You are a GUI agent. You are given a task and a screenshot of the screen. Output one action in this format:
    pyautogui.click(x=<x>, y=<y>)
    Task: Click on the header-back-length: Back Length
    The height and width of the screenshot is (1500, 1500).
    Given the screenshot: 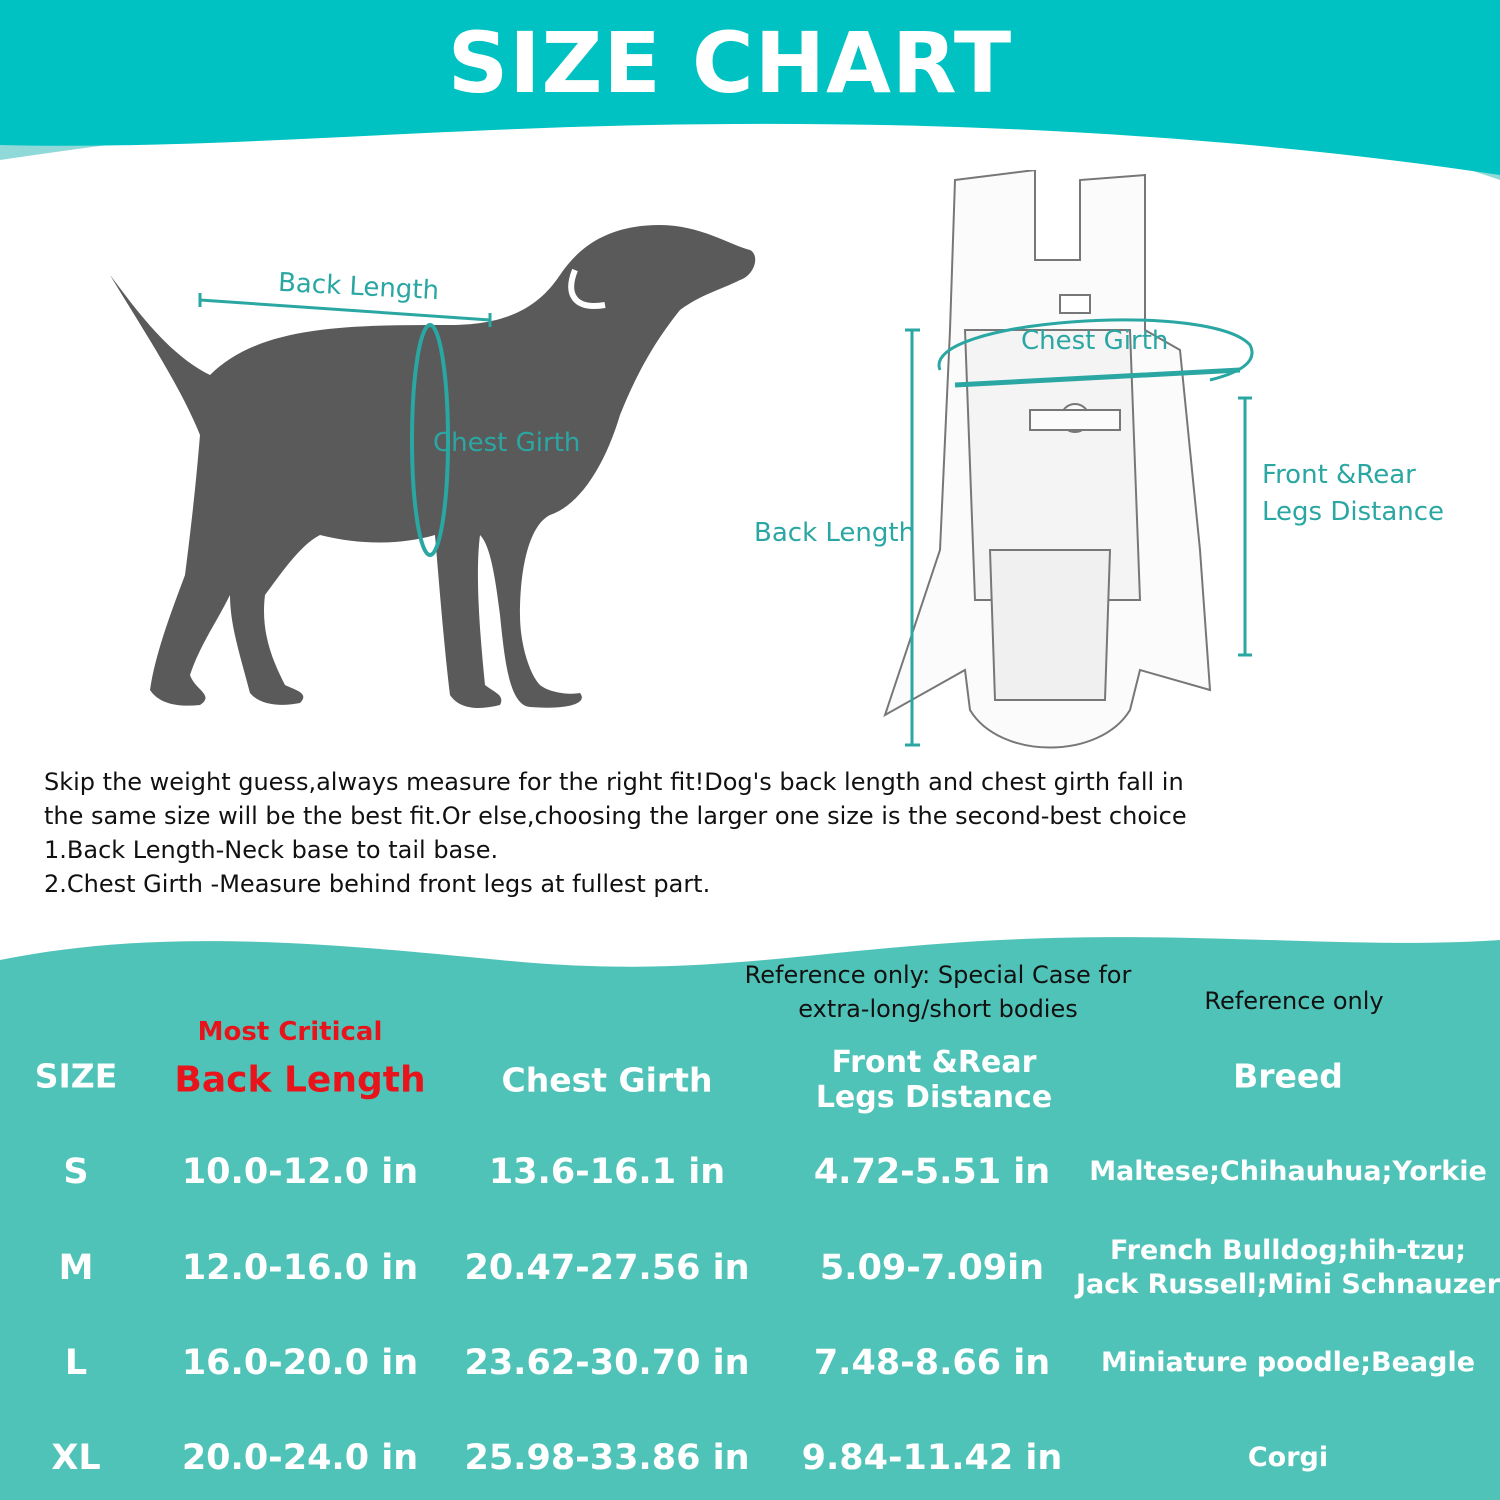 What is the action you would take?
    pyautogui.click(x=300, y=1080)
    